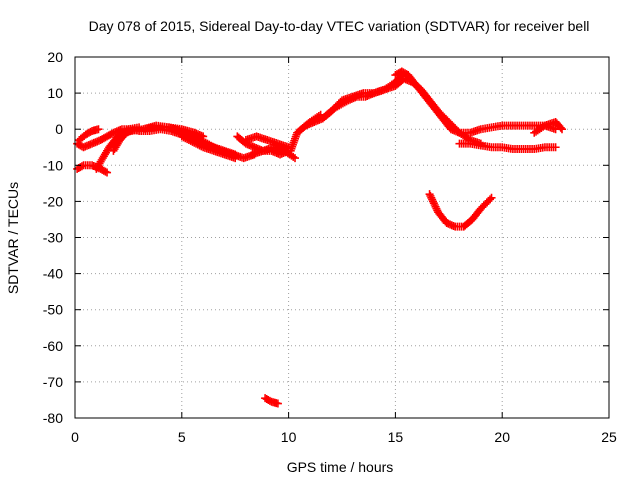 The height and width of the screenshot is (480, 640). Describe the element at coordinates (53, 274) in the screenshot. I see `y-tick-label: -40` at that location.